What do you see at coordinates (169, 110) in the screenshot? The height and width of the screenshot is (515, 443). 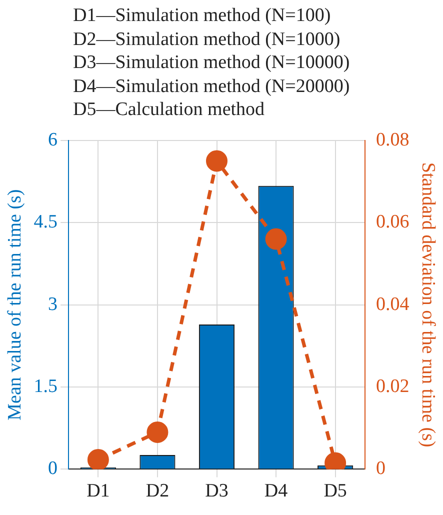 I see `text: D5—Calculation method` at bounding box center [169, 110].